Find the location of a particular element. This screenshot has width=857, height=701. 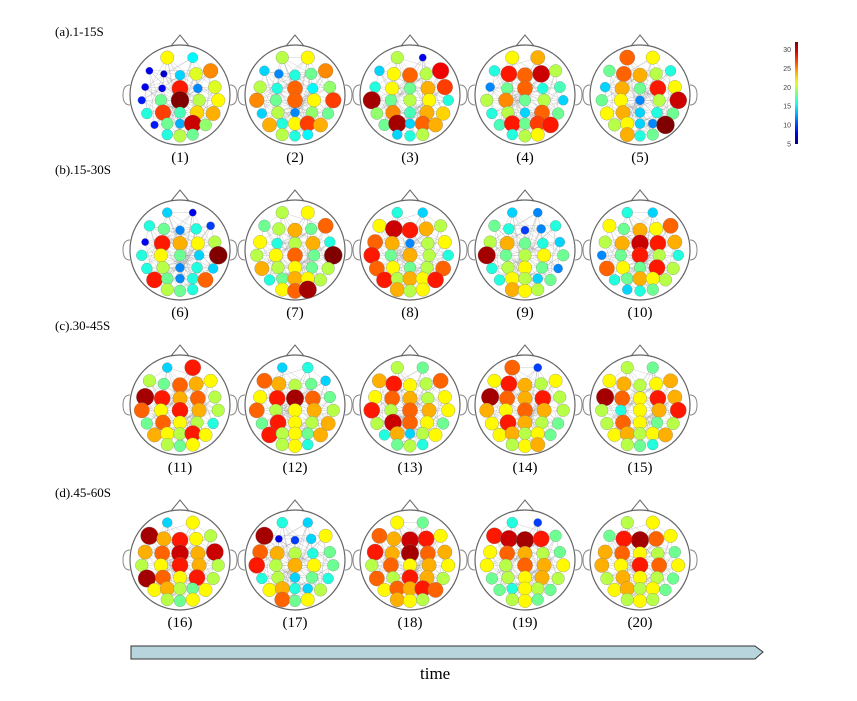

panel-caption: (14) is located at coordinates (525, 468).